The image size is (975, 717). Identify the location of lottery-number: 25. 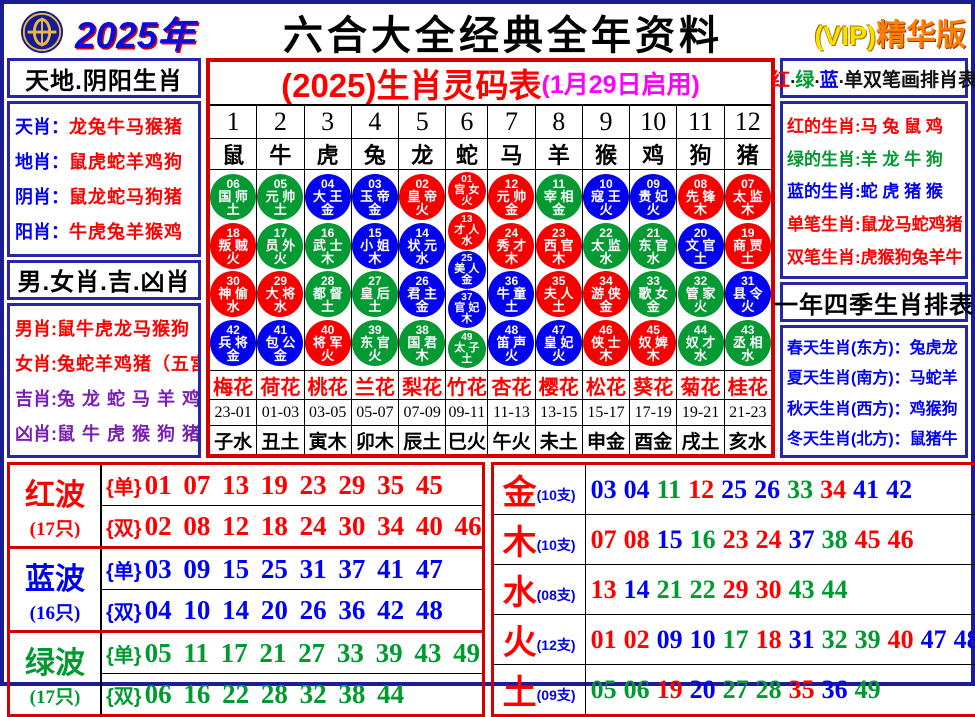
(734, 489).